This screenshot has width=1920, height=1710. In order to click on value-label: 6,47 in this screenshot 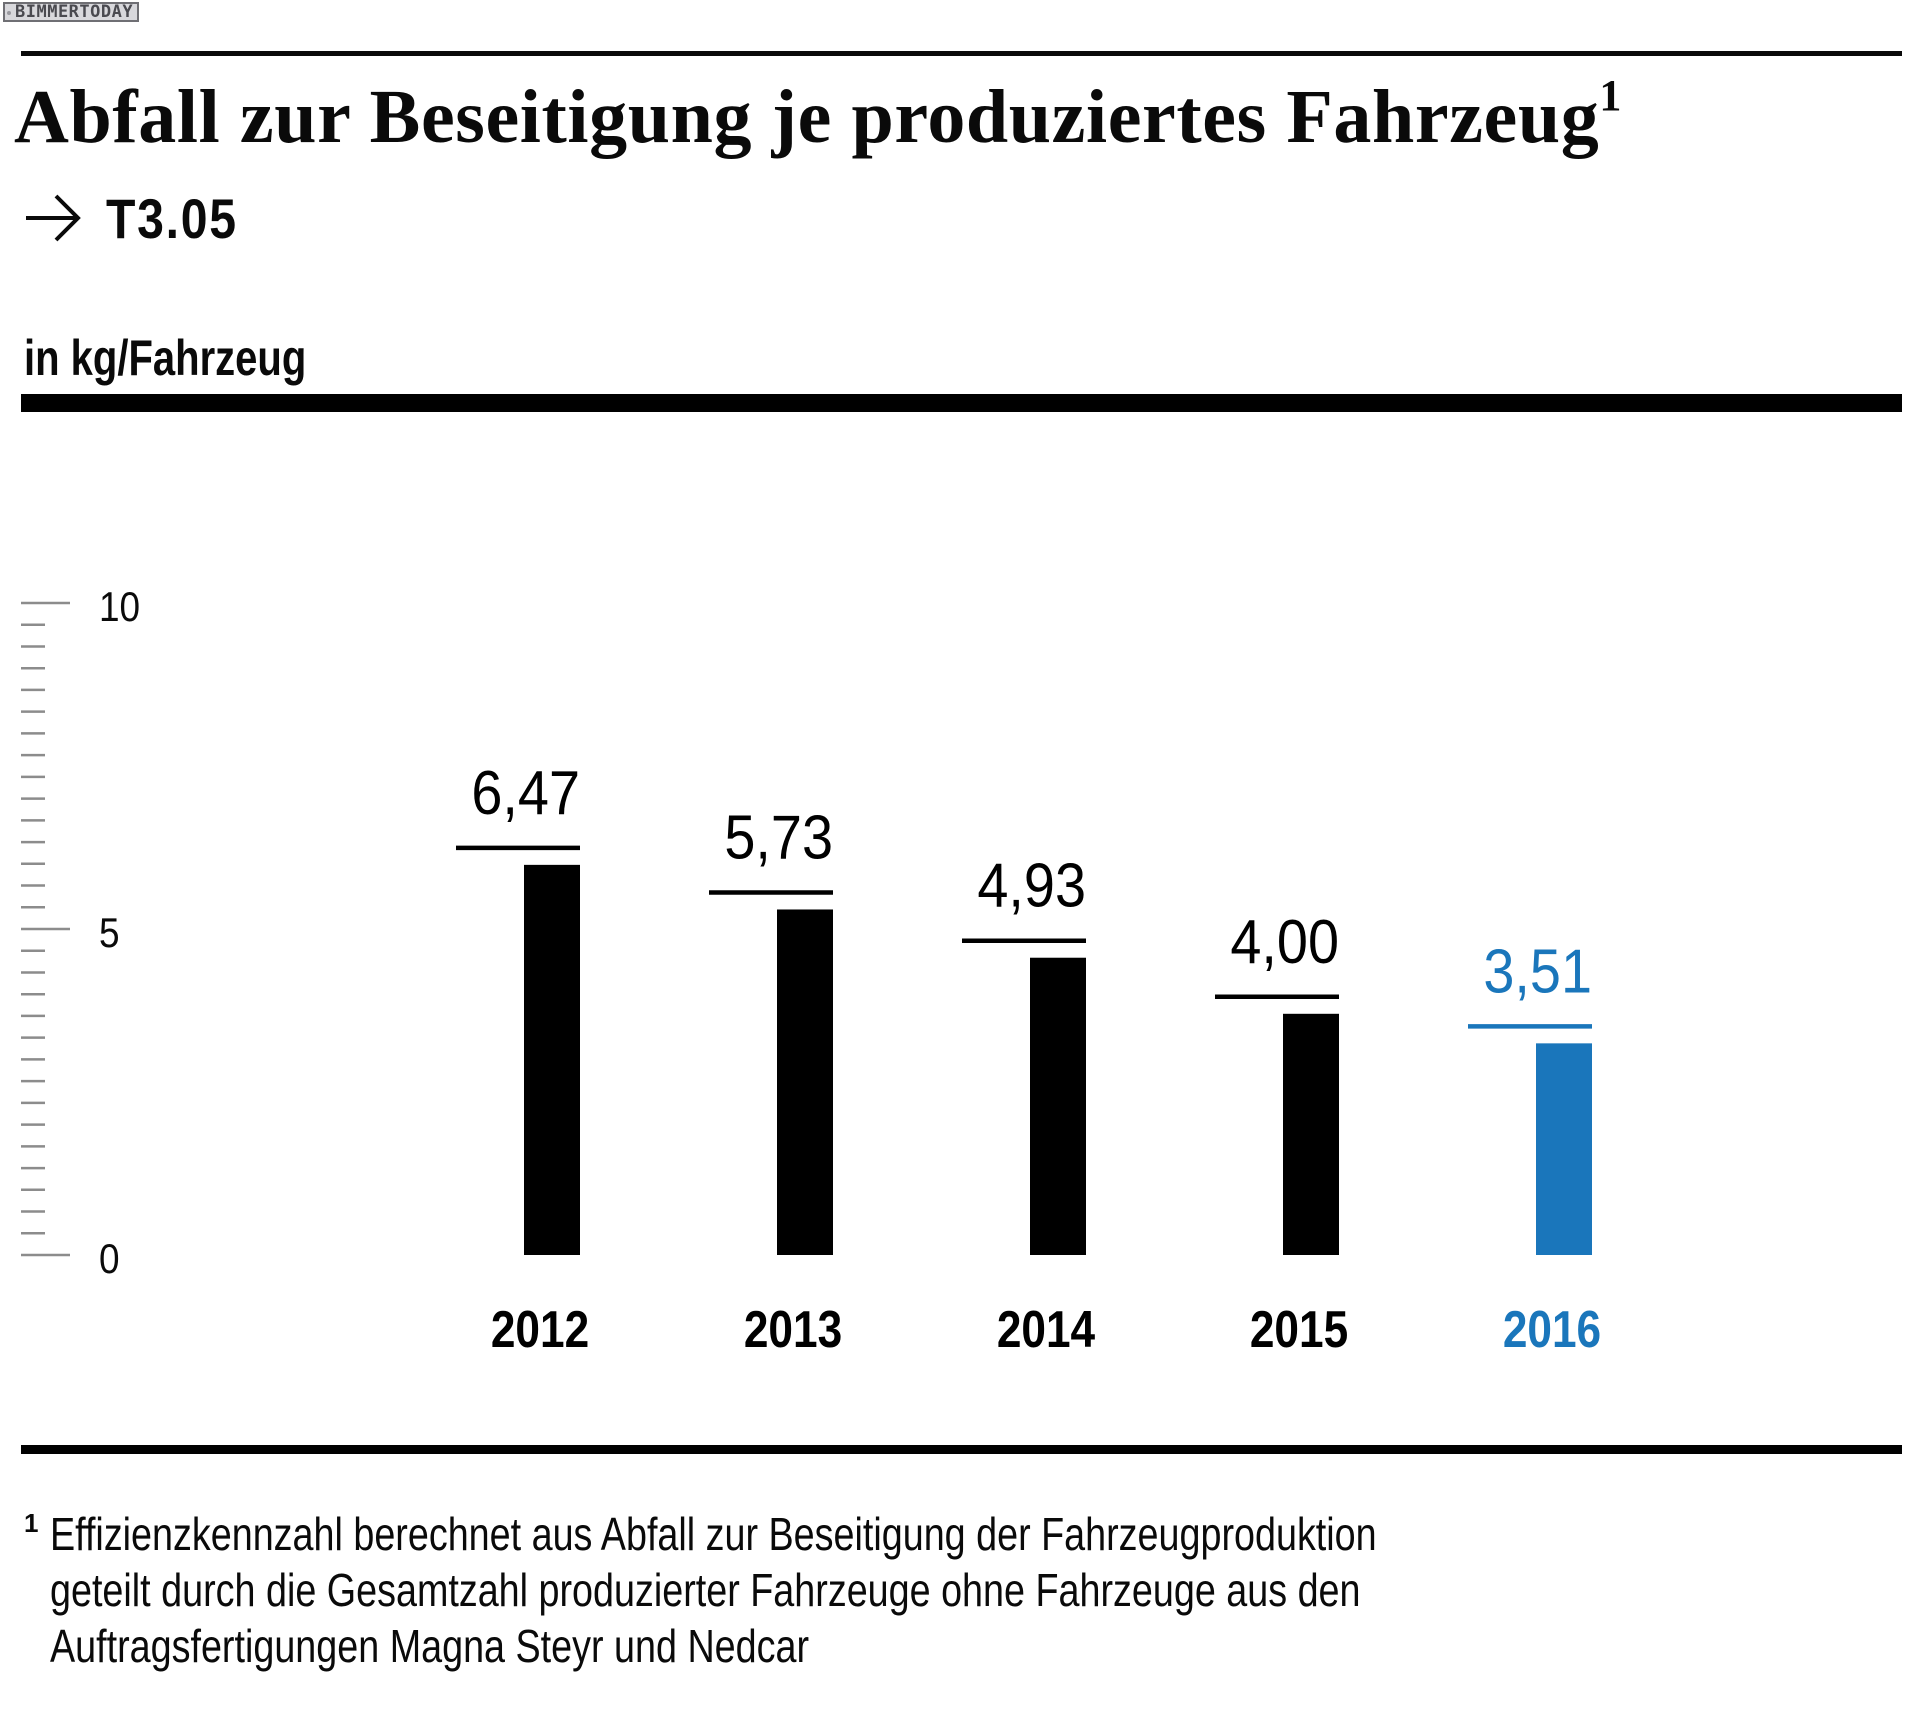, I will do `click(525, 793)`.